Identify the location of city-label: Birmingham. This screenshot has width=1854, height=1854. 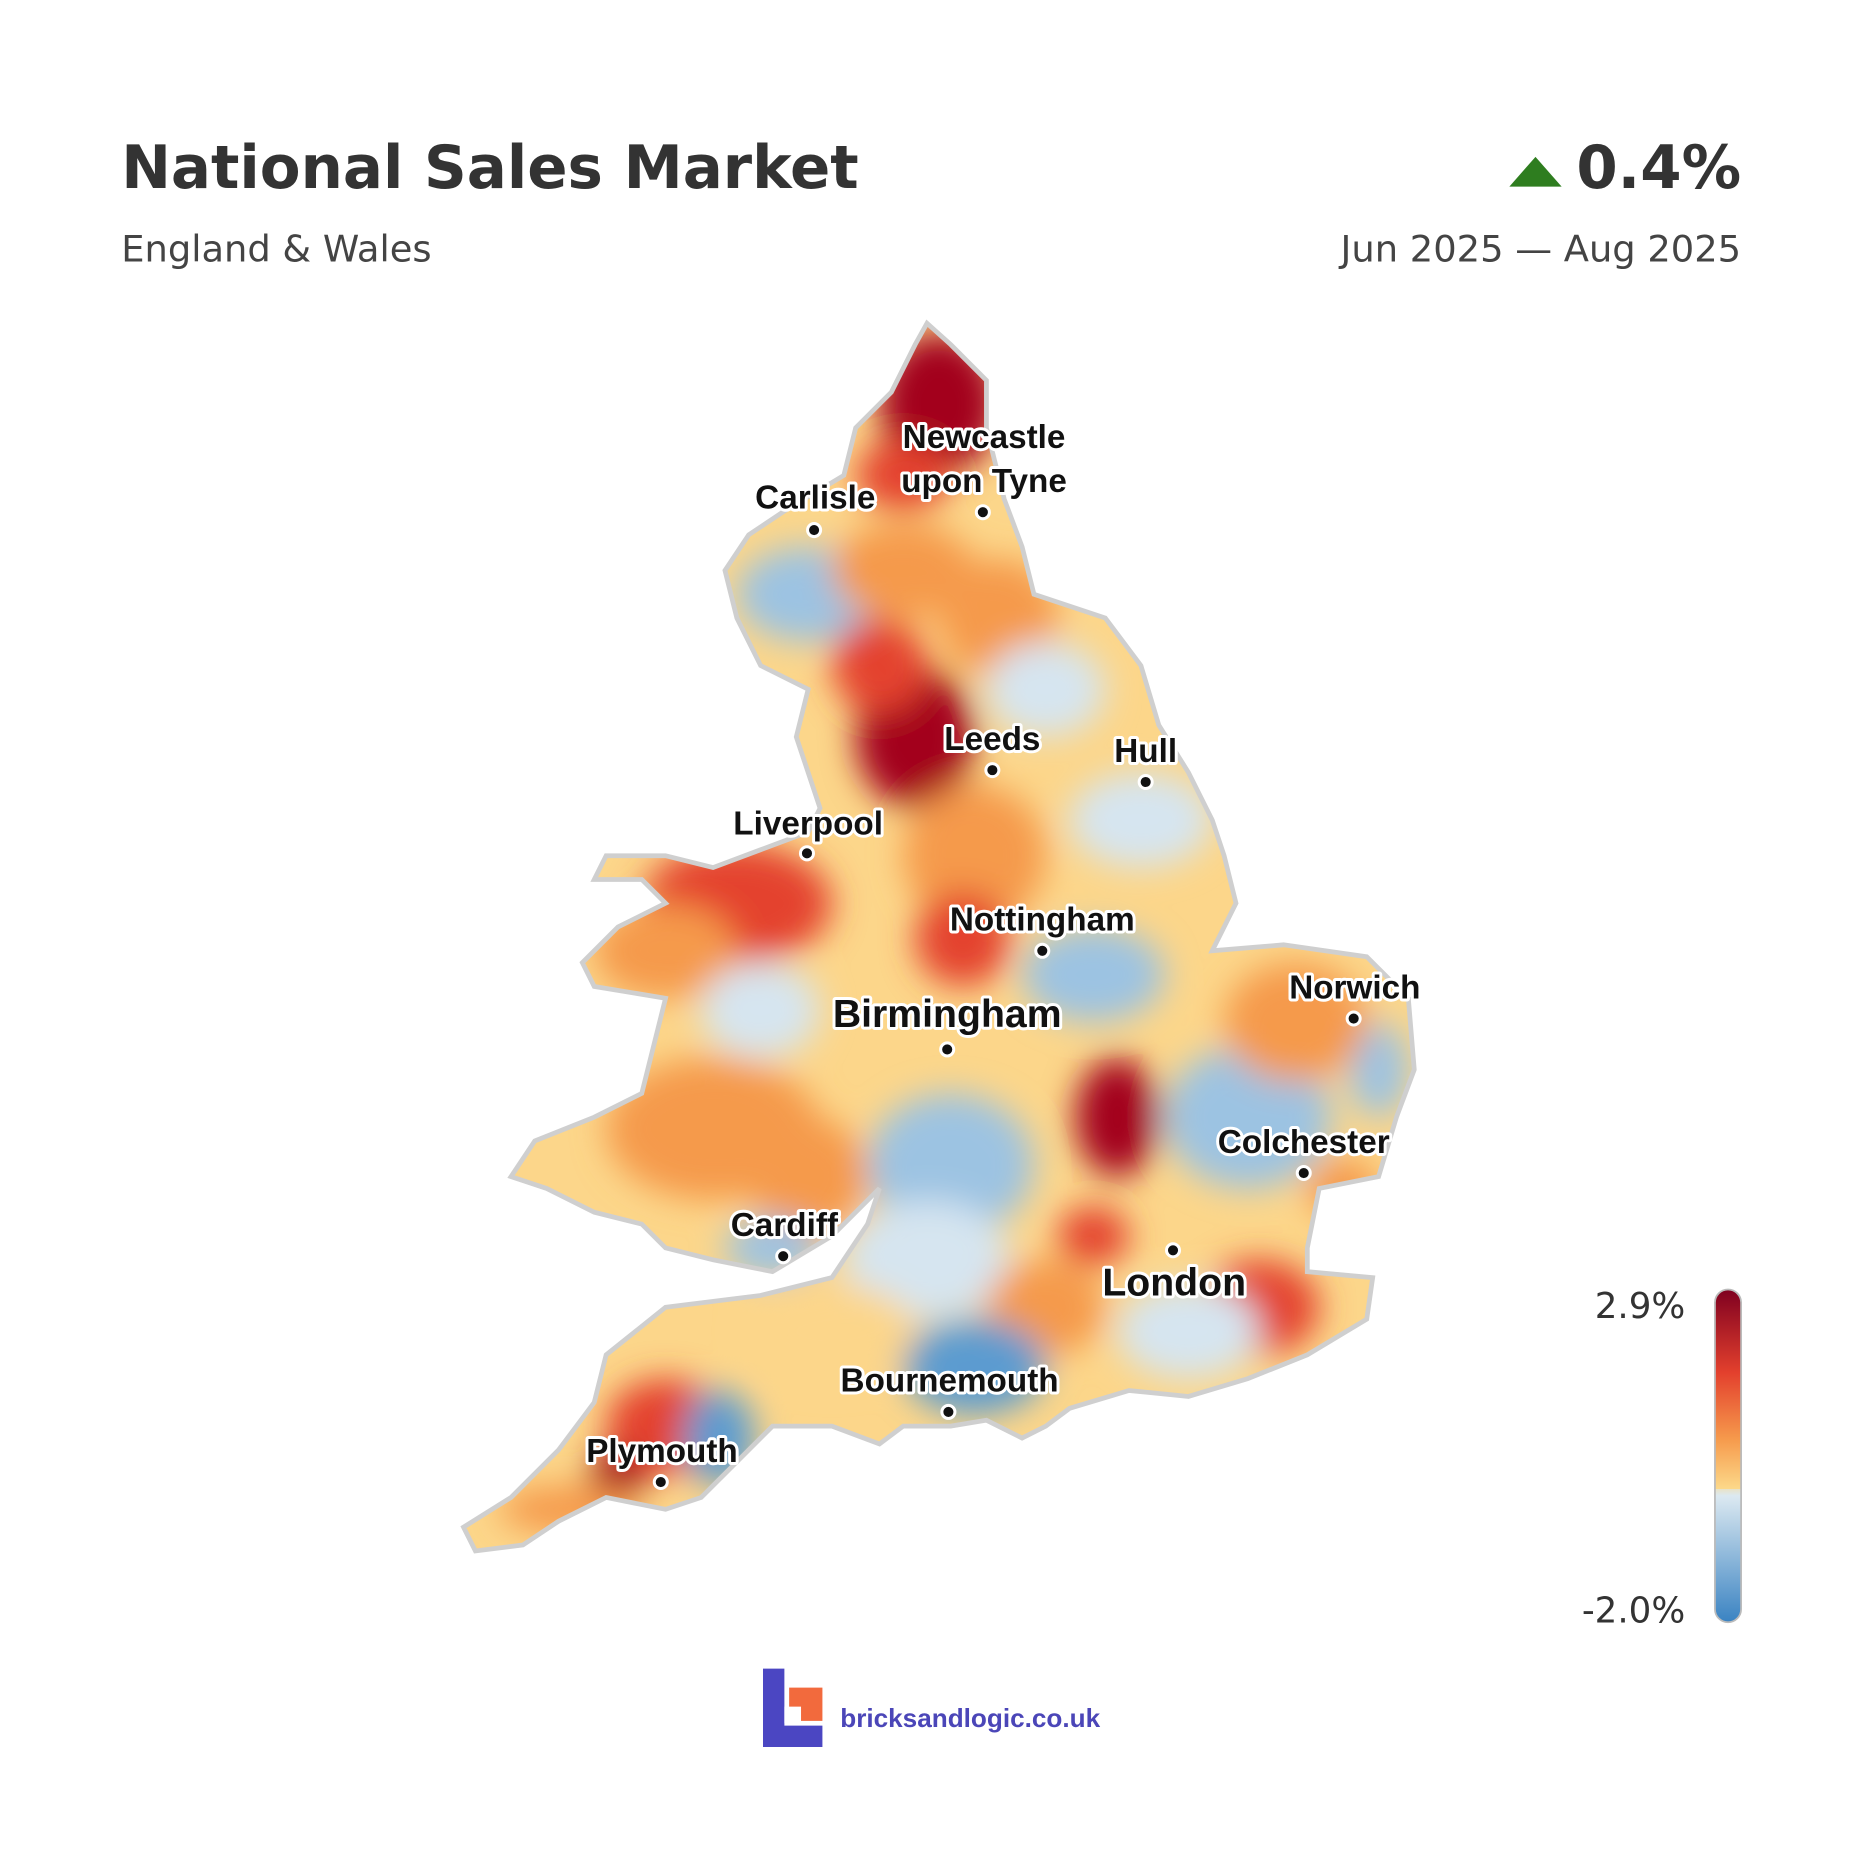
(947, 1014).